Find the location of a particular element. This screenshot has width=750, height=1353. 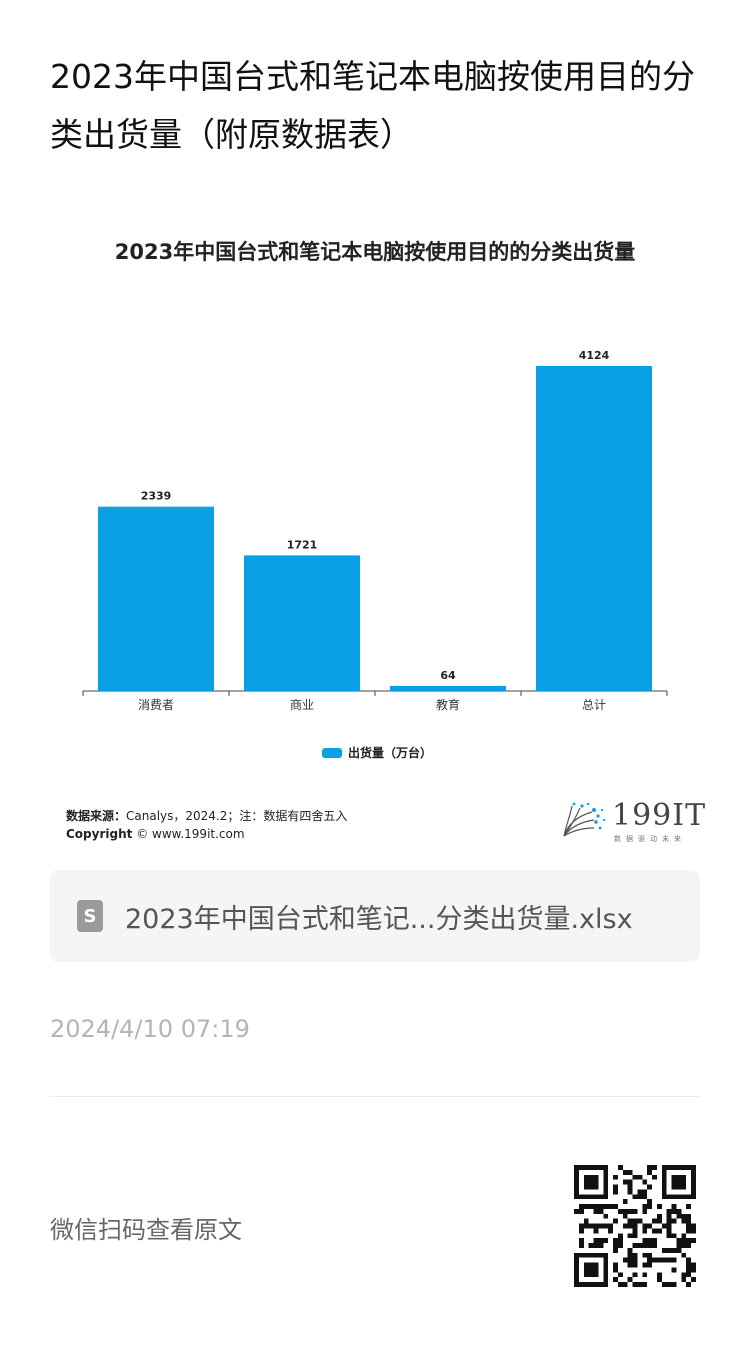

qr-hint: 微信扫码查看原文 is located at coordinates (146, 1230).